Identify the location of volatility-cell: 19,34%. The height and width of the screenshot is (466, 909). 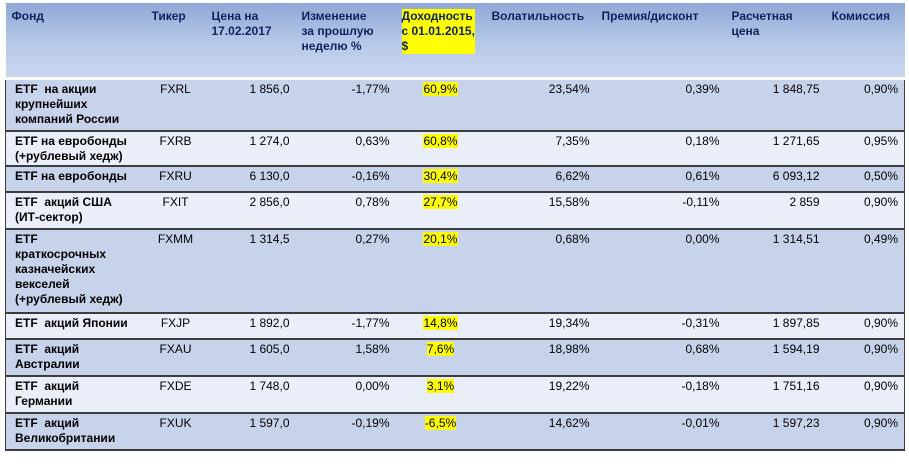
(540, 326).